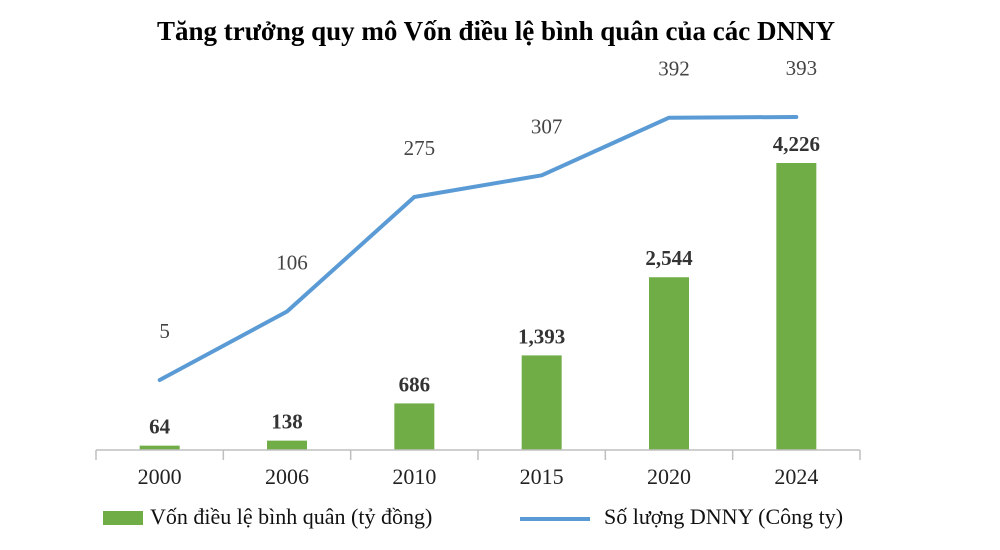 The width and height of the screenshot is (1000, 550). Describe the element at coordinates (164, 331) in the screenshot. I see `line-label-2000: 5` at that location.